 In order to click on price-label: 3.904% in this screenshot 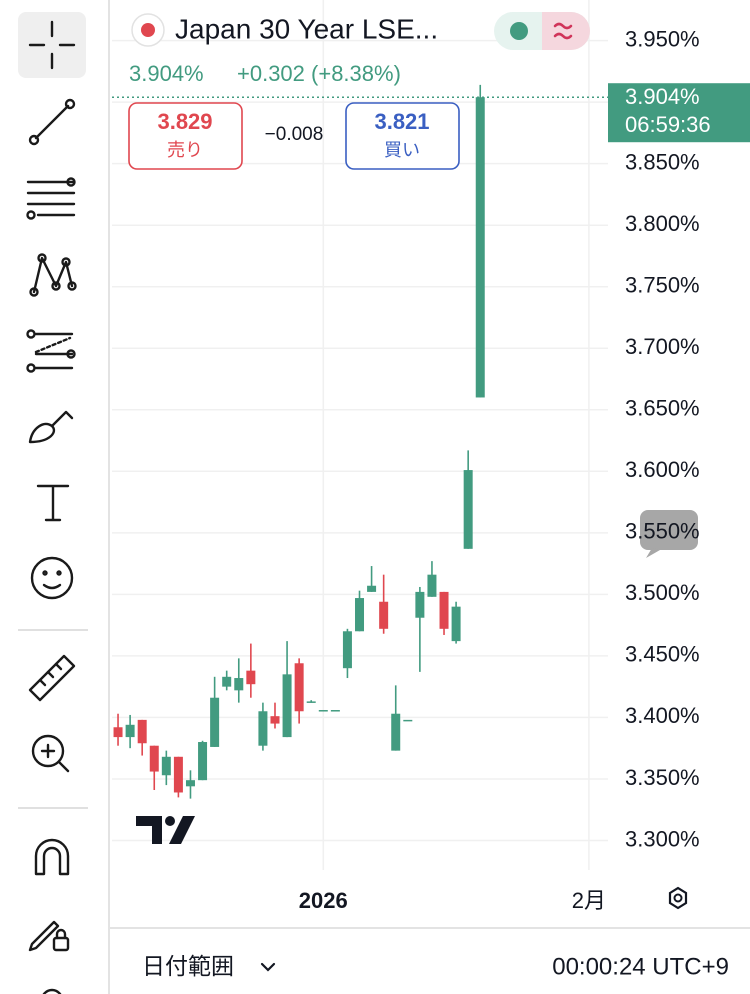, I will do `click(662, 96)`.